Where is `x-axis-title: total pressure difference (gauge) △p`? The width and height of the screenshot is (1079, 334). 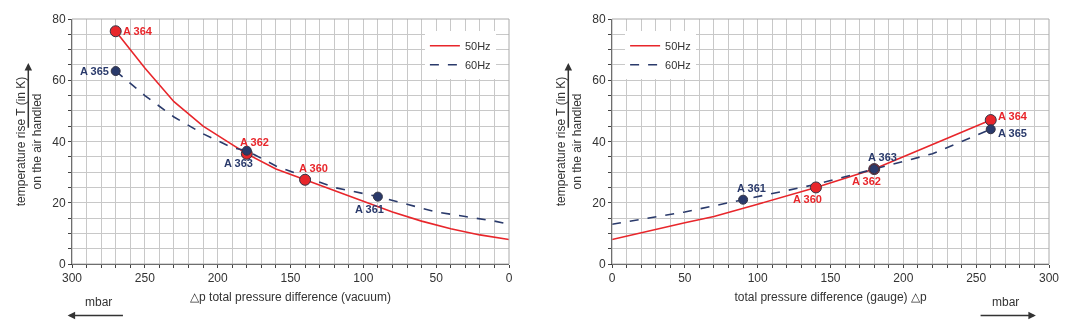 x-axis-title: total pressure difference (gauge) △p is located at coordinates (830, 297).